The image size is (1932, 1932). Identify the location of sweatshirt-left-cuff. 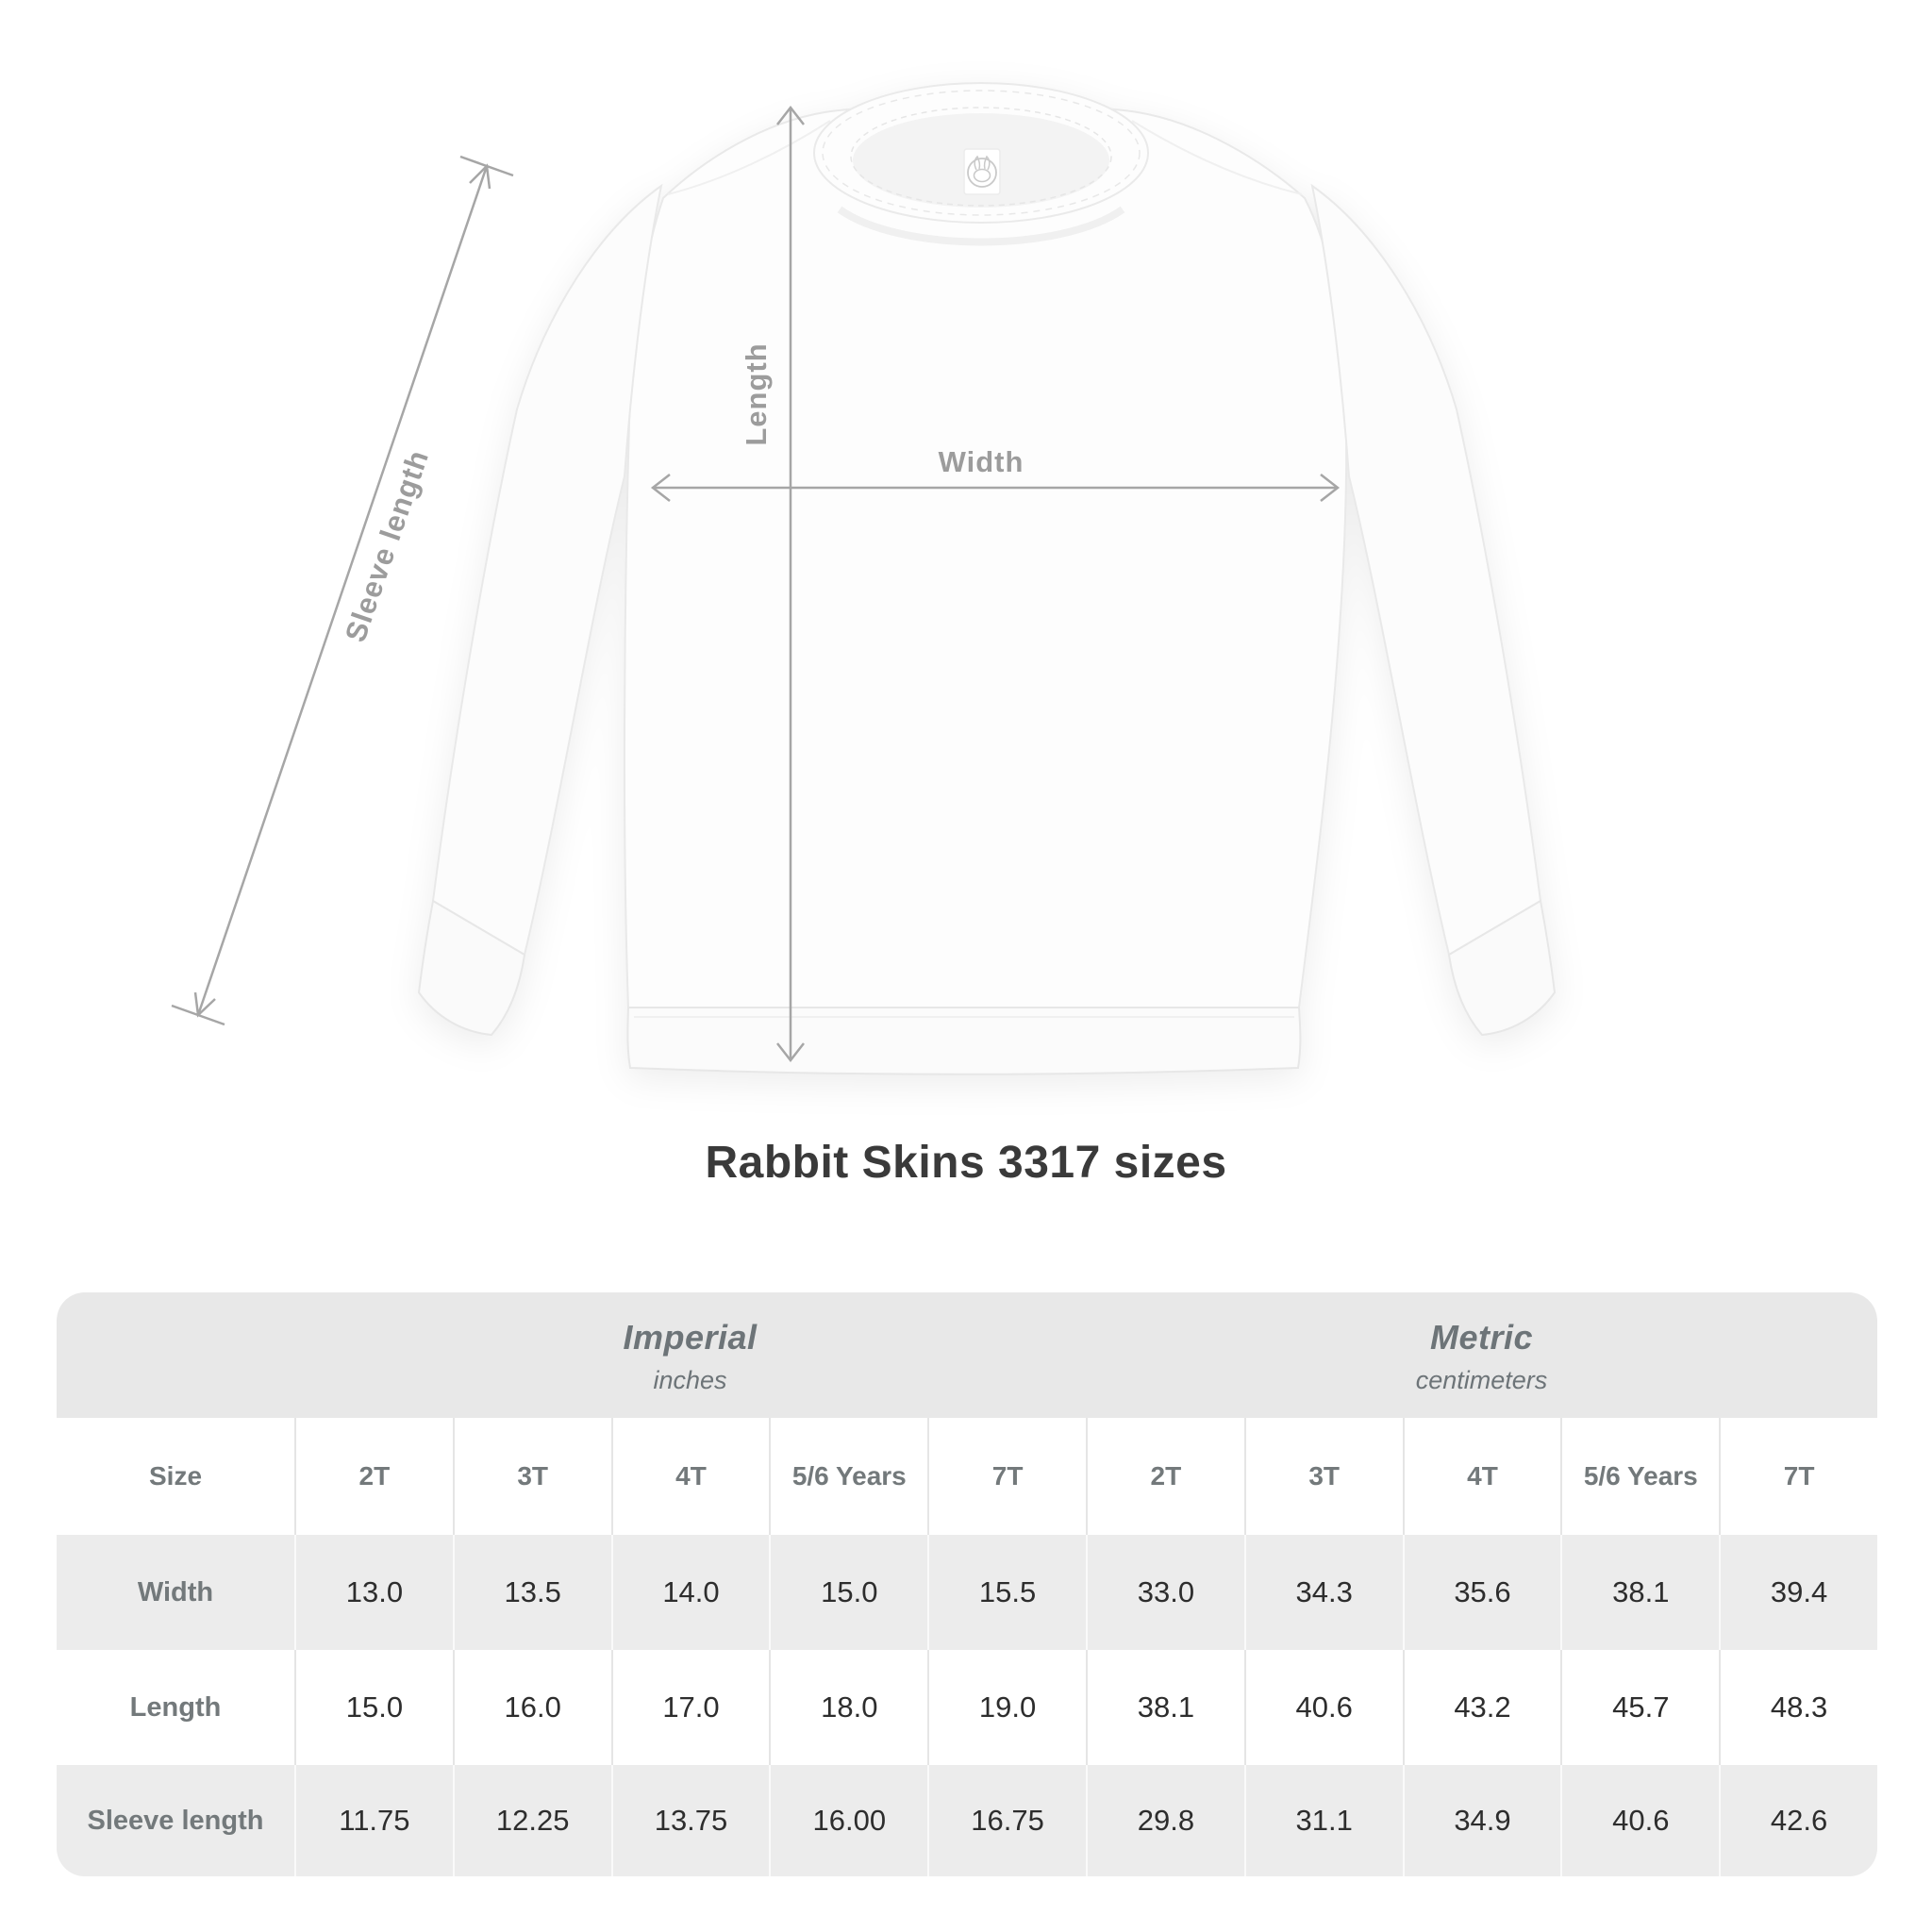
(472, 968).